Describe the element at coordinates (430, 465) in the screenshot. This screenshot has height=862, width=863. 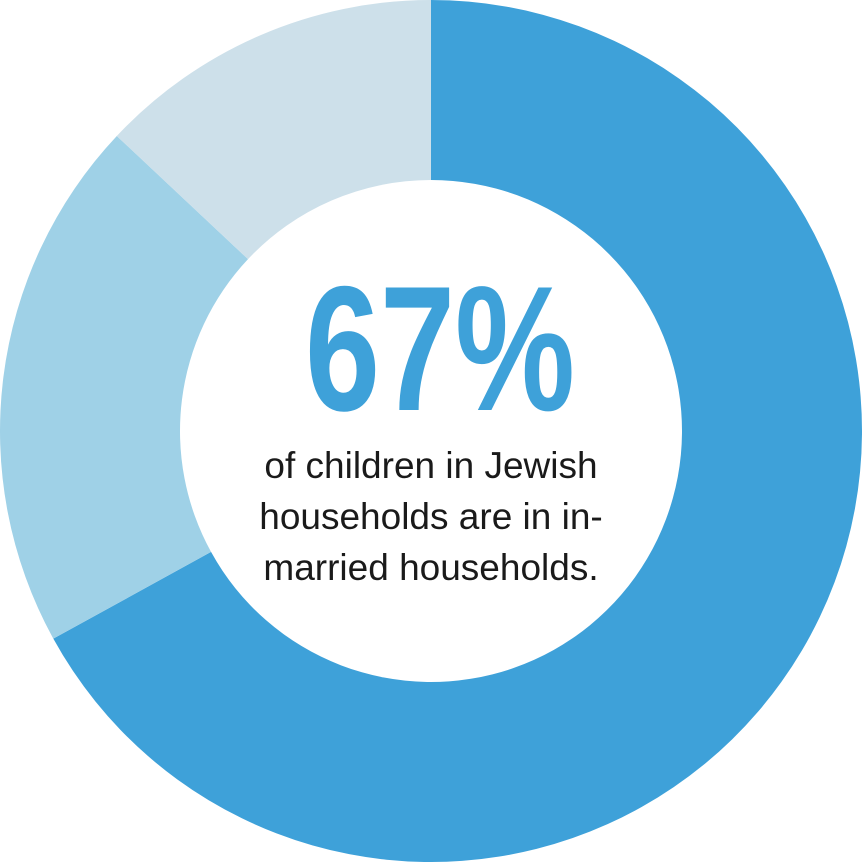
I see `annotation-line: of children in Jewish` at that location.